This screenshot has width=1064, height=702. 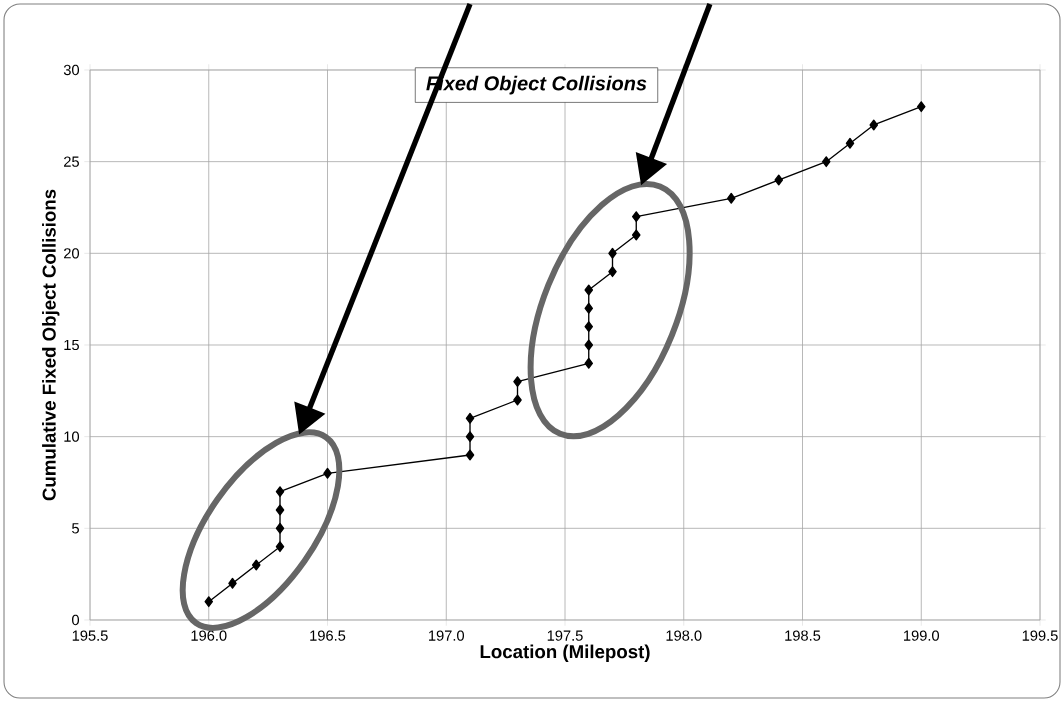 What do you see at coordinates (684, 635) in the screenshot?
I see `x-tick-label: 198.0` at bounding box center [684, 635].